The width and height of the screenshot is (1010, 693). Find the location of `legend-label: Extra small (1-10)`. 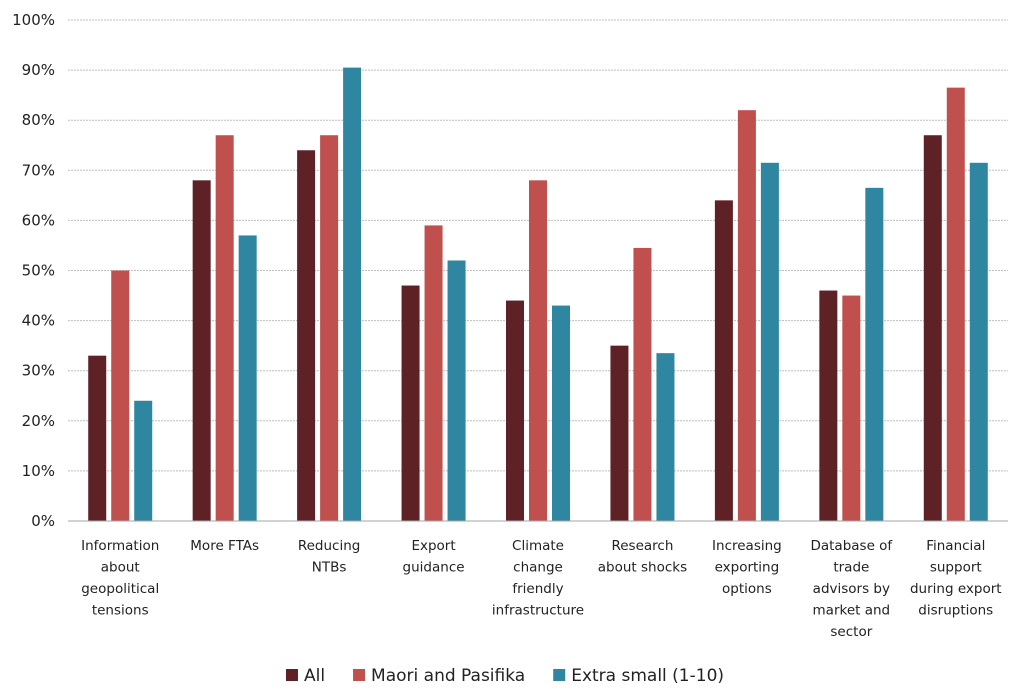

legend-label: Extra small (1-10) is located at coordinates (647, 676).